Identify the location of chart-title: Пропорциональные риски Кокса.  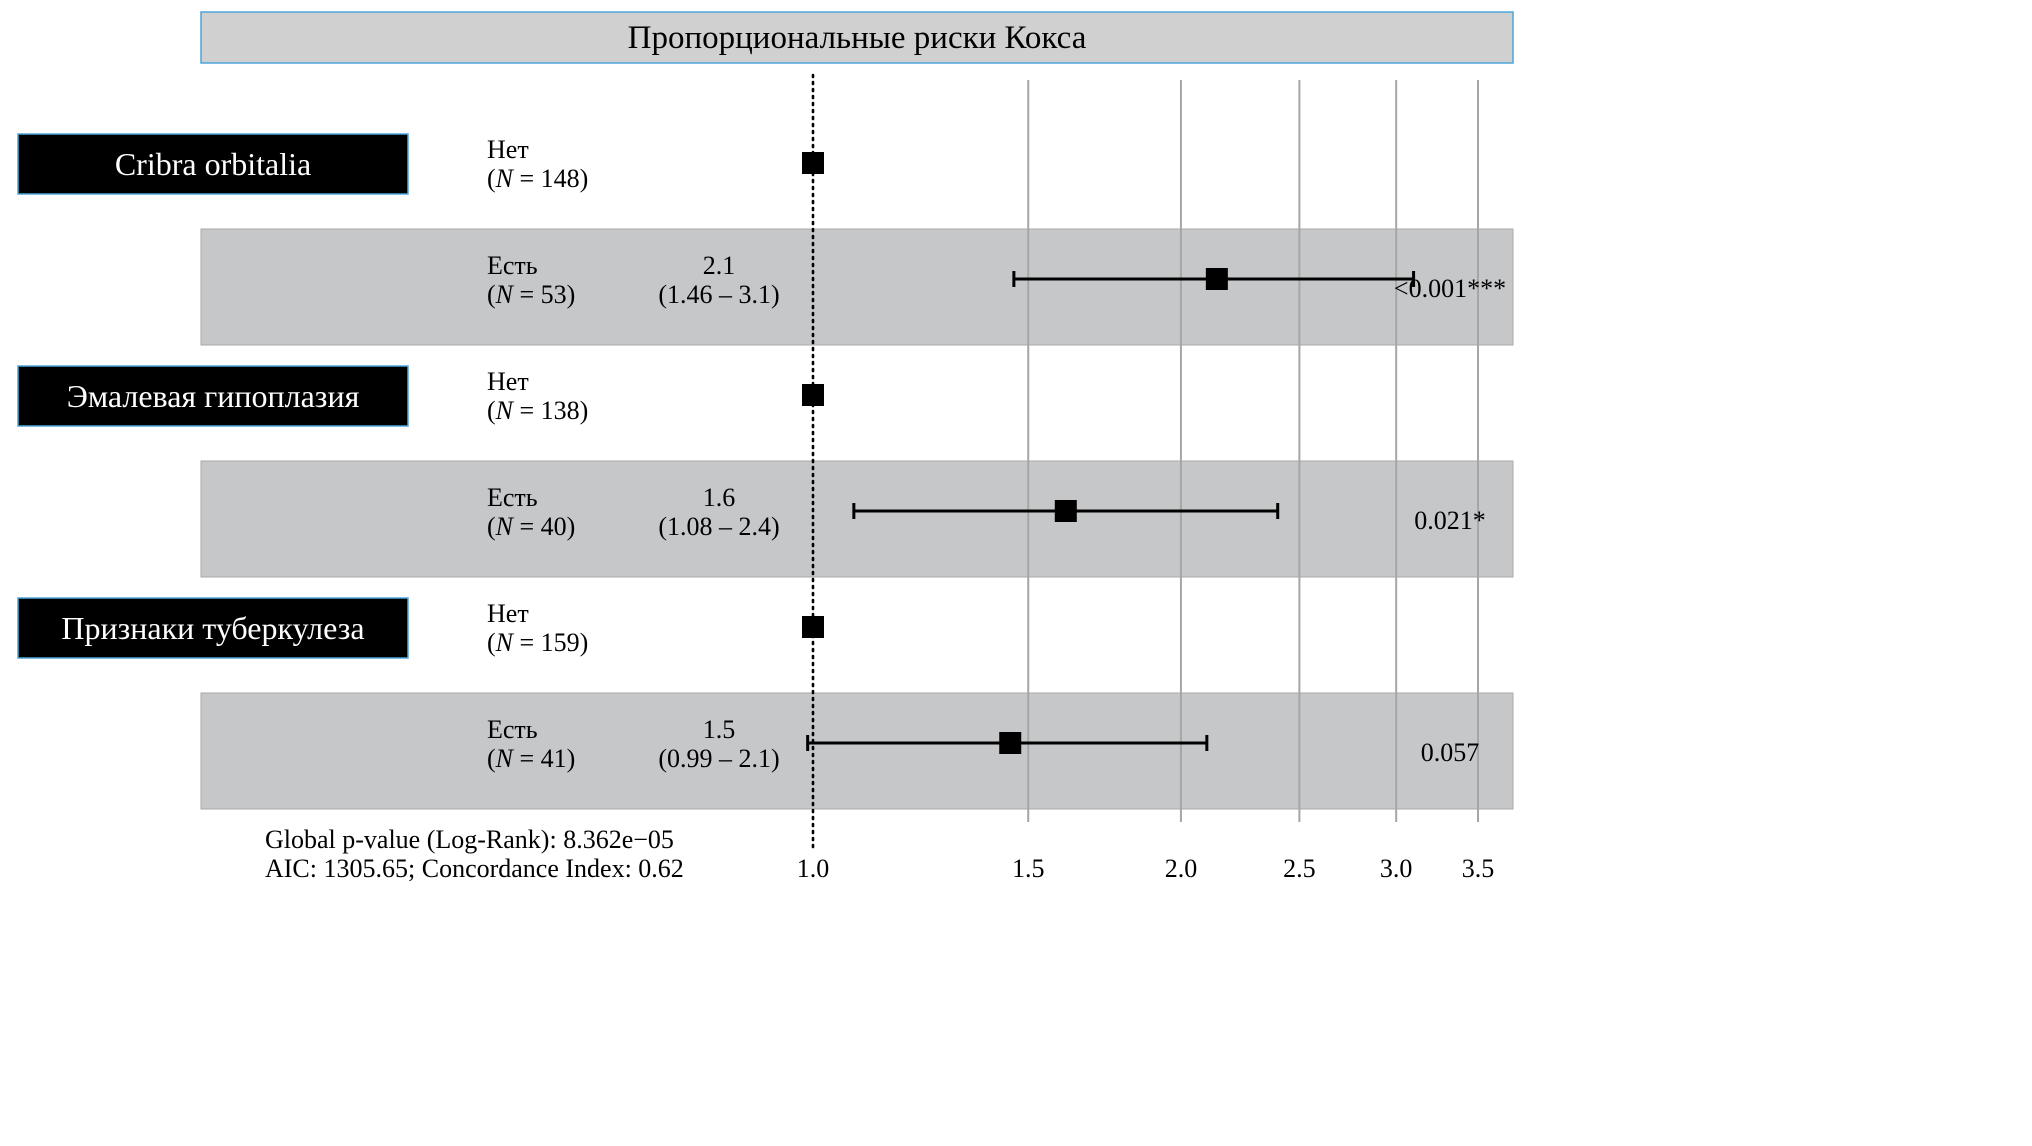
(857, 38).